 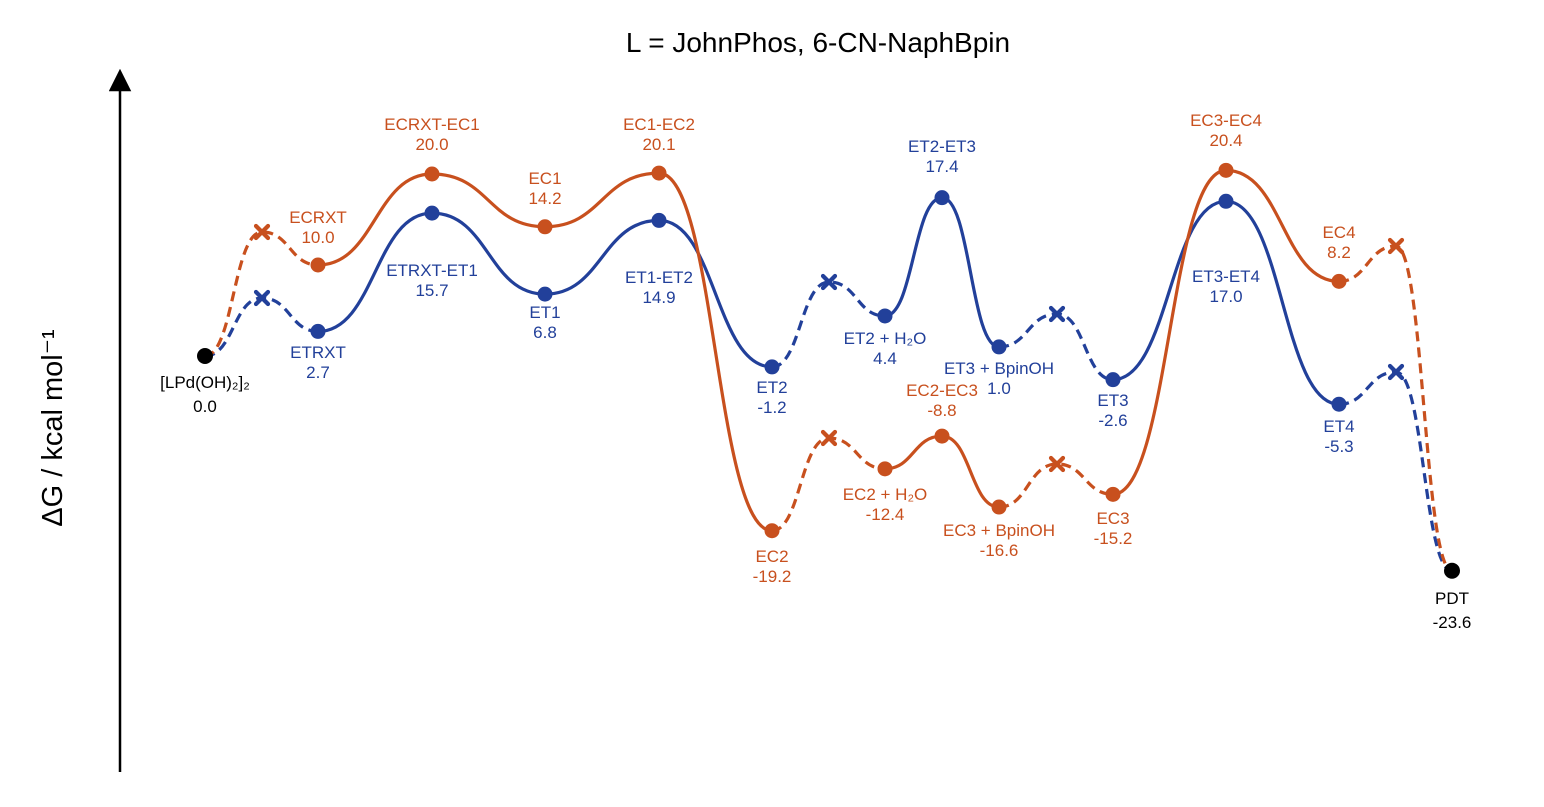 What do you see at coordinates (771, 387) in the screenshot?
I see `label-name-et2: ET2` at bounding box center [771, 387].